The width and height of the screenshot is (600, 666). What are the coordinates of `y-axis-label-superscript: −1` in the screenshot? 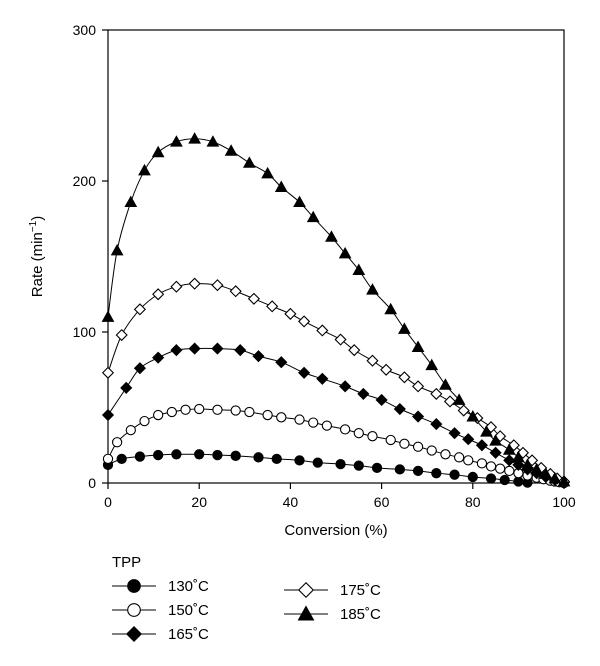 It's located at (33, 226).